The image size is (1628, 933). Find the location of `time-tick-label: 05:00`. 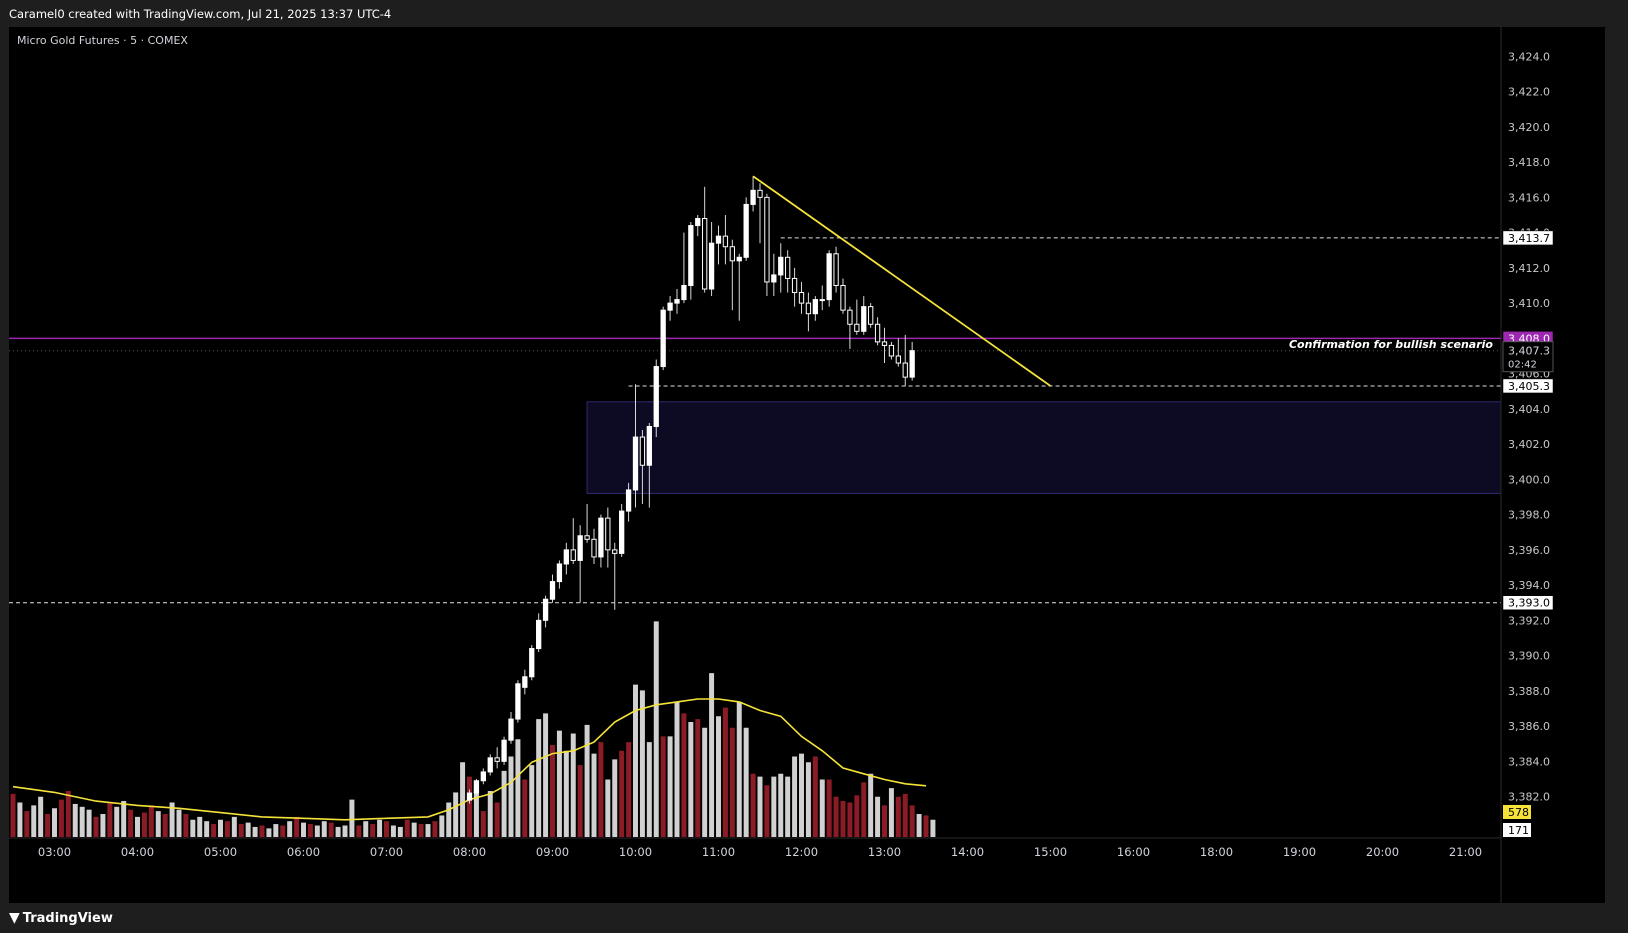

time-tick-label: 05:00 is located at coordinates (220, 852).